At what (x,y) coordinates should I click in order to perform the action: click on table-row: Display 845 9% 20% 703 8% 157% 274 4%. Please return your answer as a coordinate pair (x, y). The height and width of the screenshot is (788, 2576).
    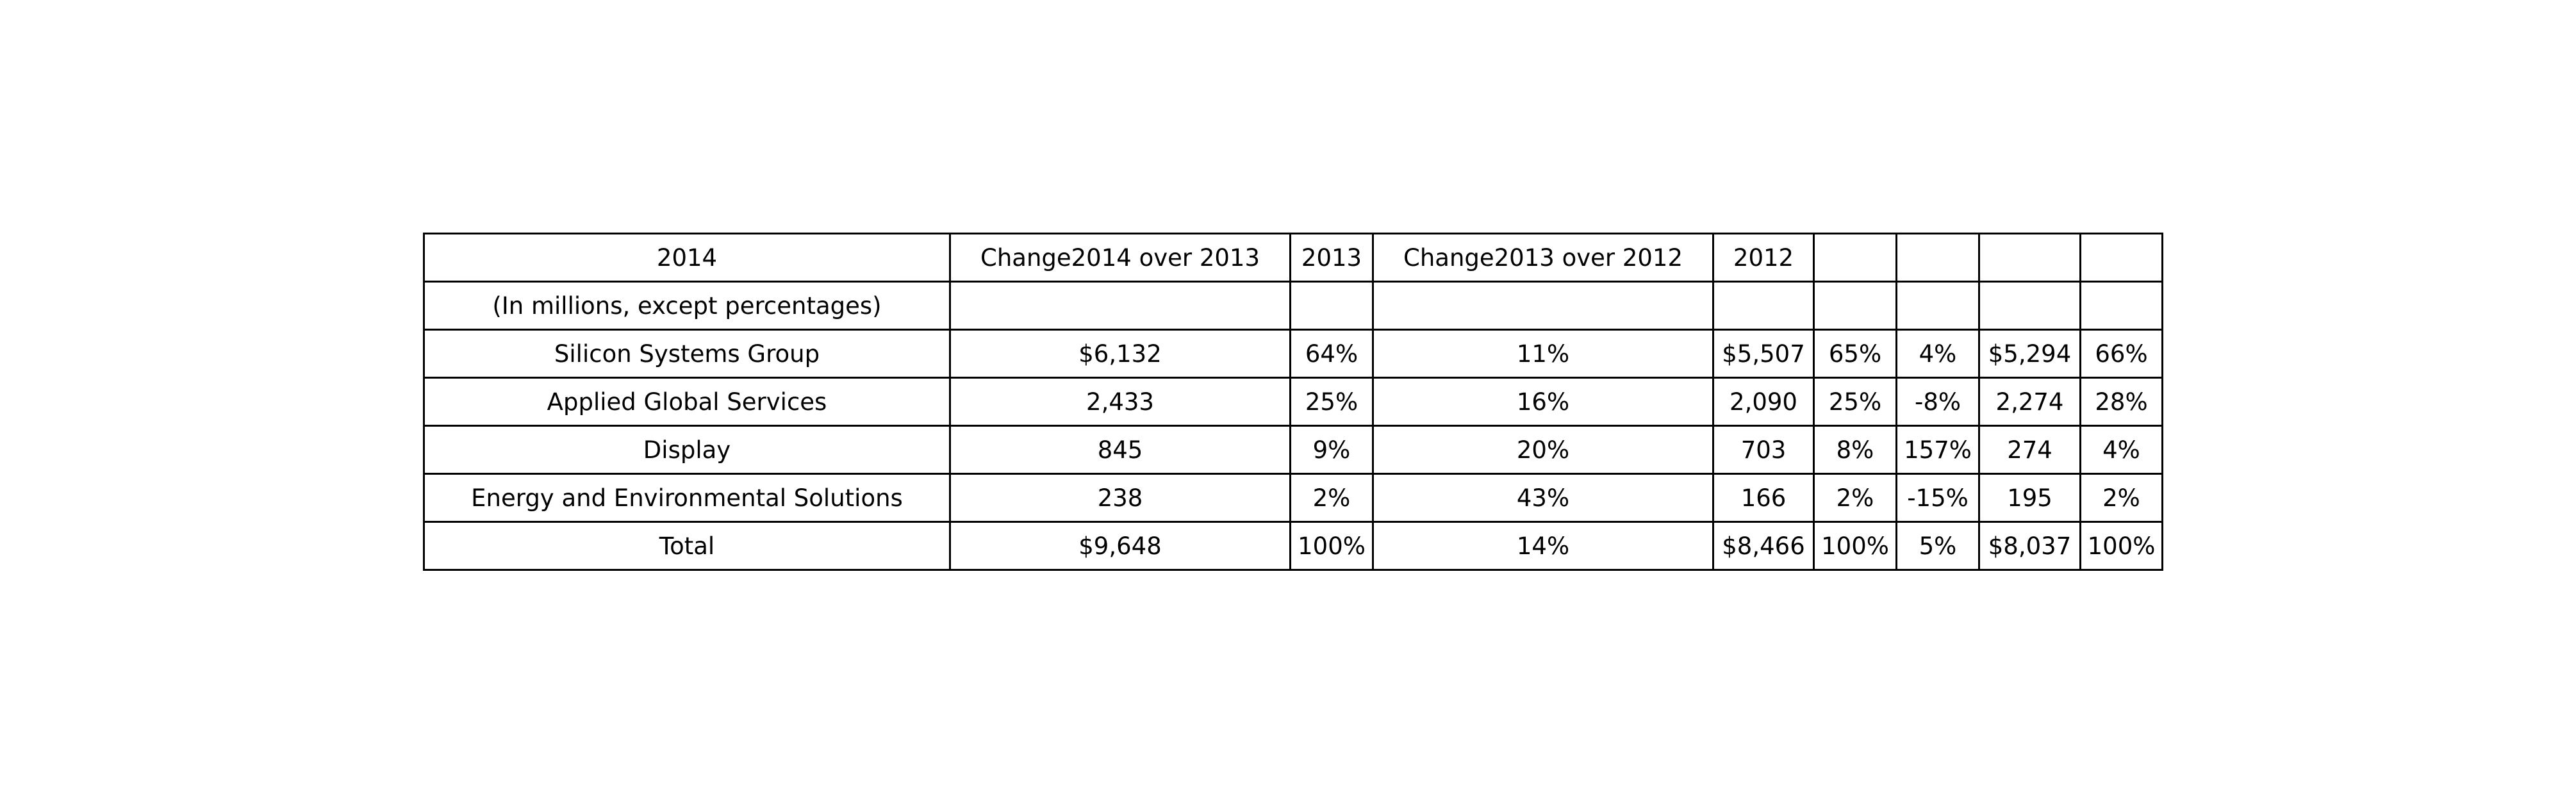
    Looking at the image, I should click on (1293, 450).